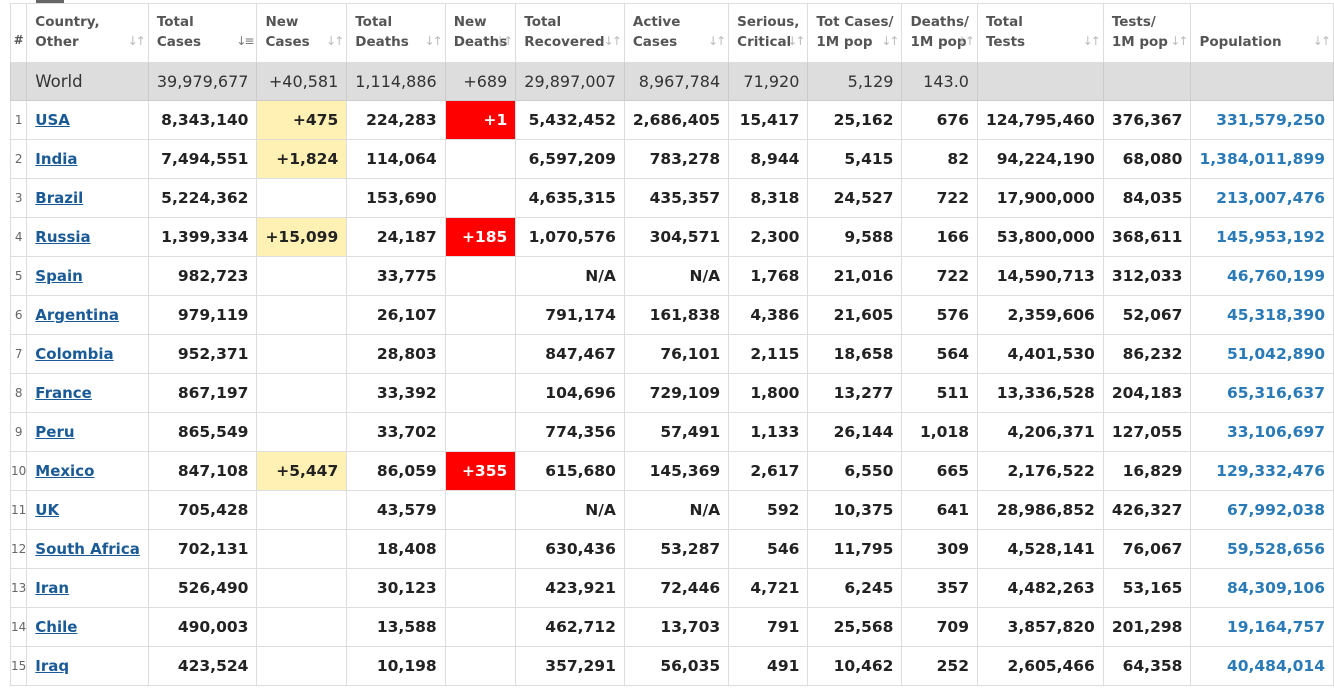 This screenshot has width=1334, height=693. Describe the element at coordinates (1262, 237) in the screenshot. I see `population-cell: 145,953,192` at that location.